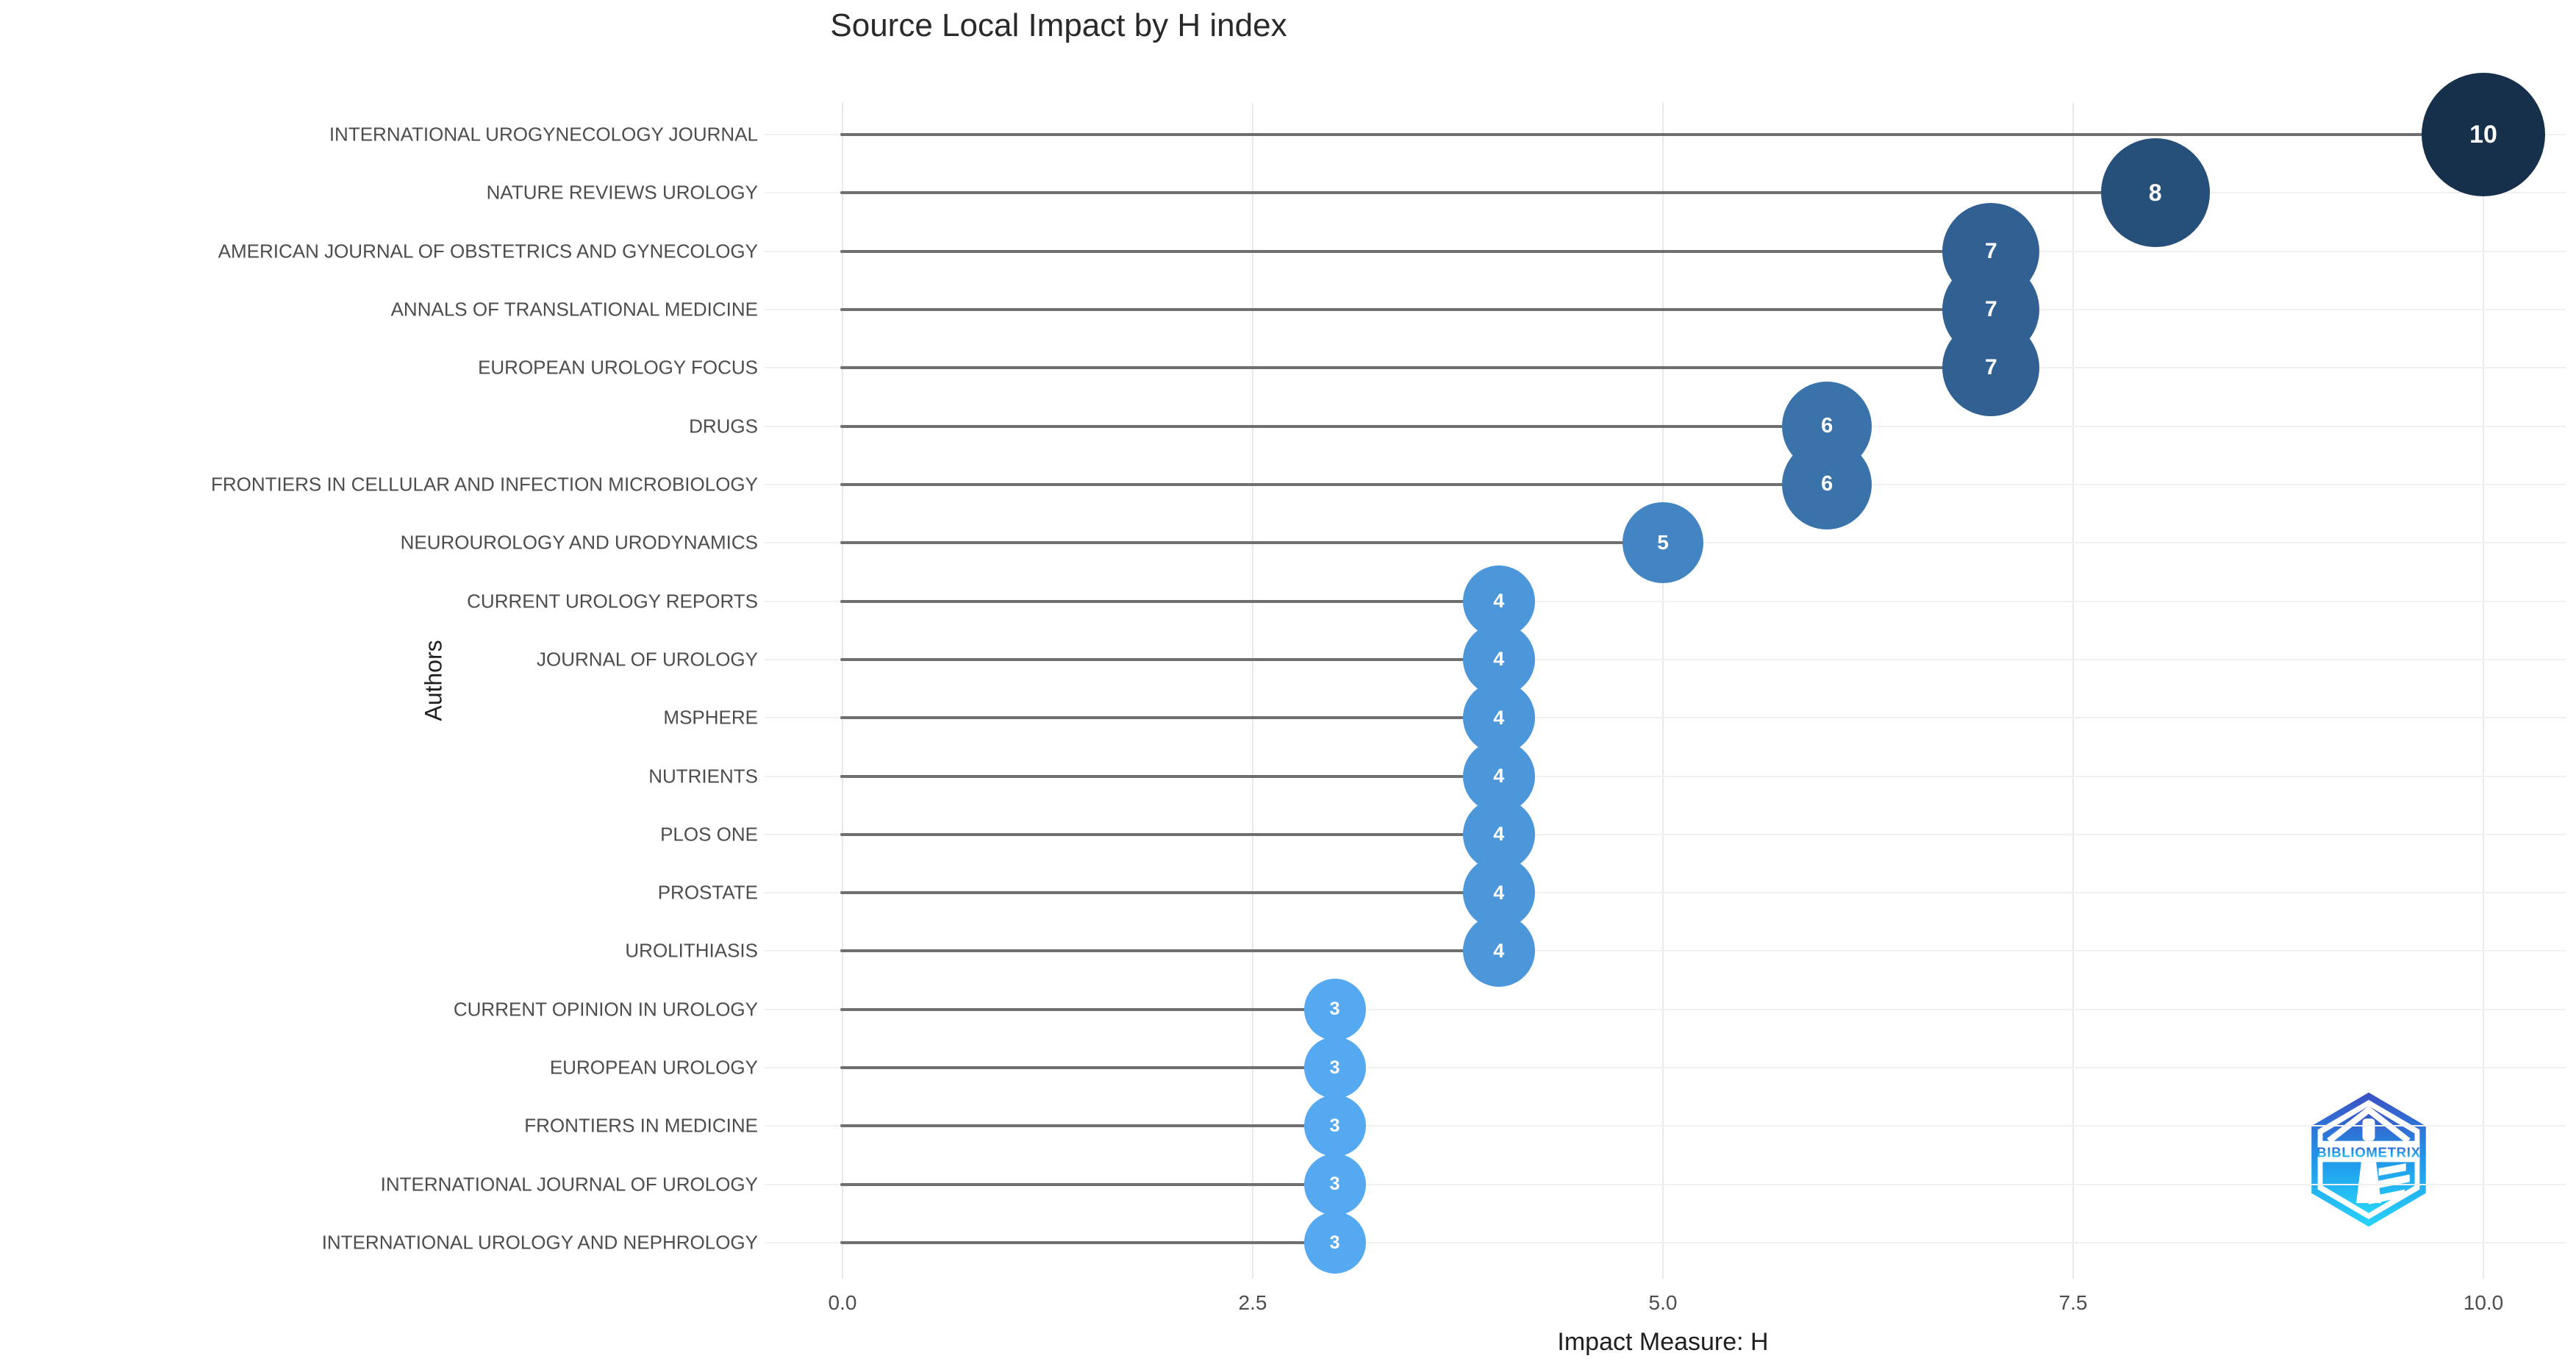  Describe the element at coordinates (543, 134) in the screenshot. I see `category-label: INTERNATIONAL UROGYNECOLOGY JOURNAL` at that location.